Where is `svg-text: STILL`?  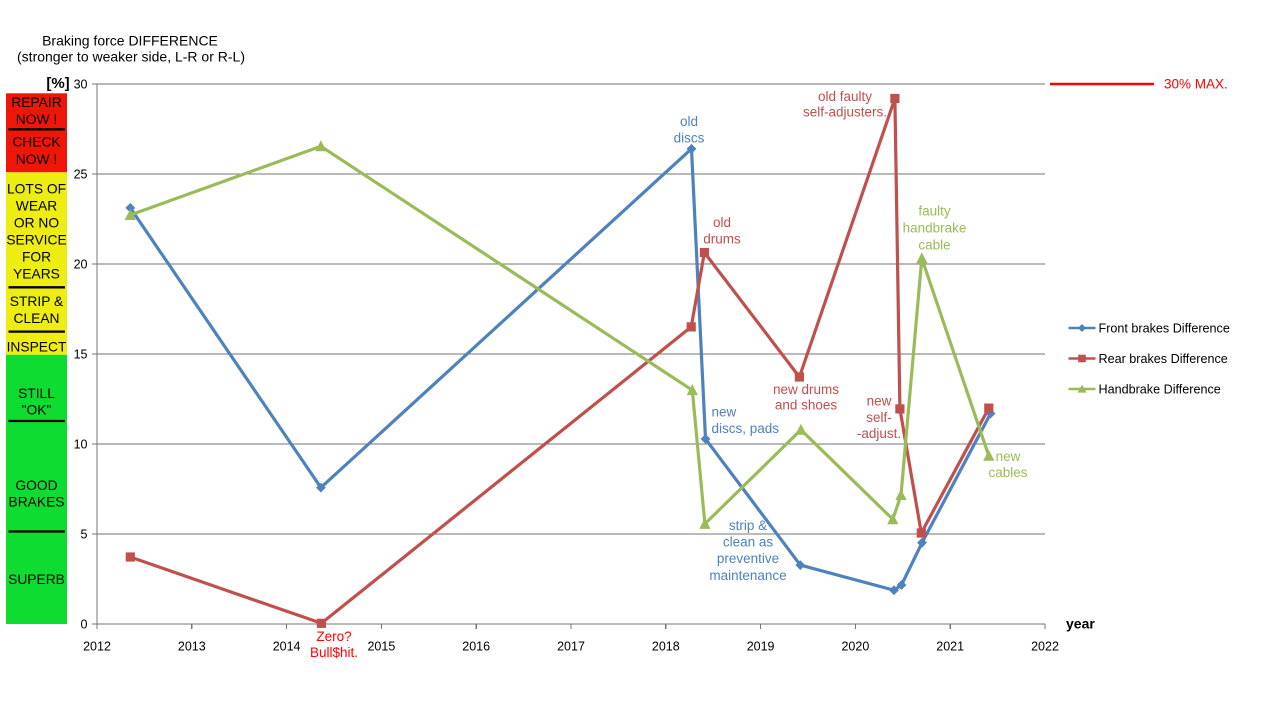
svg-text: STILL is located at coordinates (36, 393).